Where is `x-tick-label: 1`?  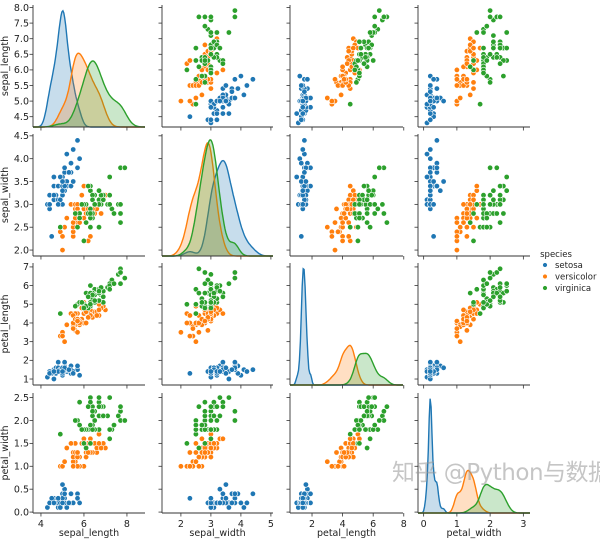 x-tick-label: 1 is located at coordinates (457, 524).